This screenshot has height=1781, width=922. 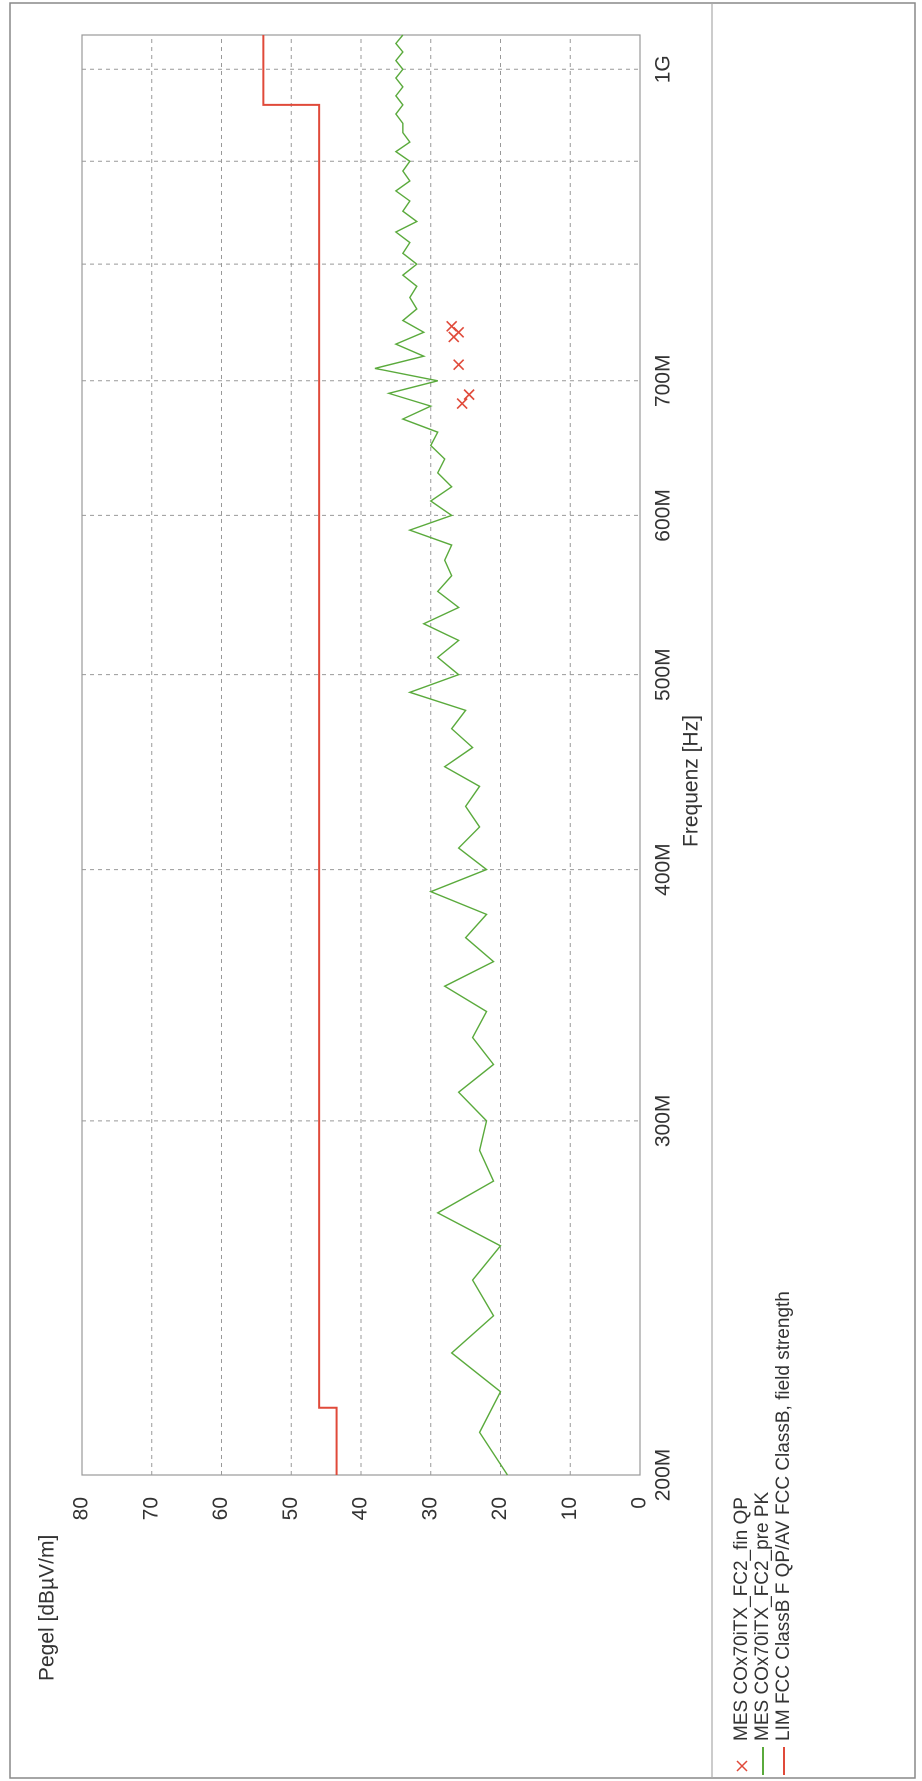 I want to click on y-tick-label: 30, so click(x=429, y=1508).